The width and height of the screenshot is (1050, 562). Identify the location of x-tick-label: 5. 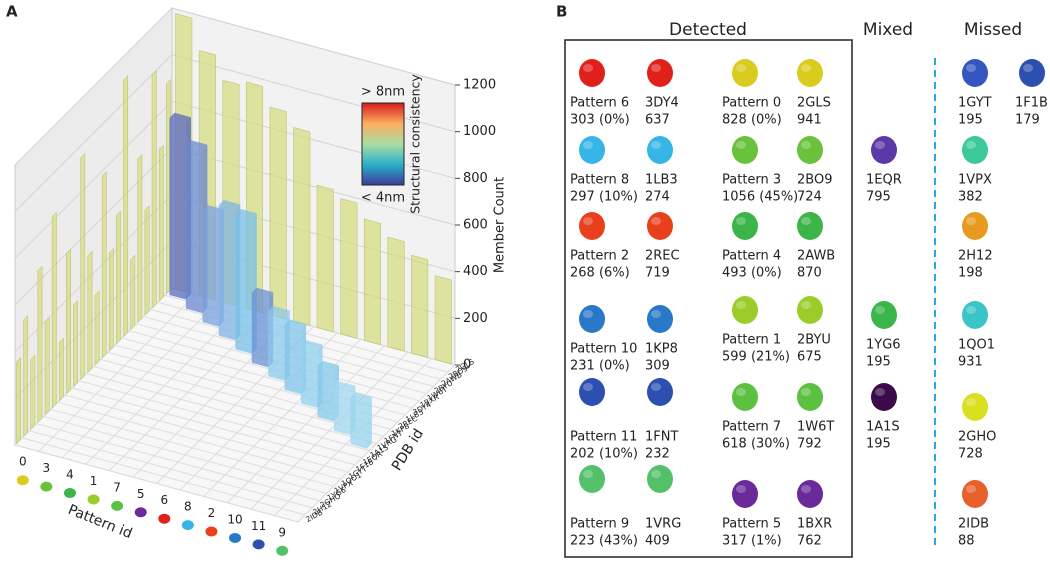
(141, 494).